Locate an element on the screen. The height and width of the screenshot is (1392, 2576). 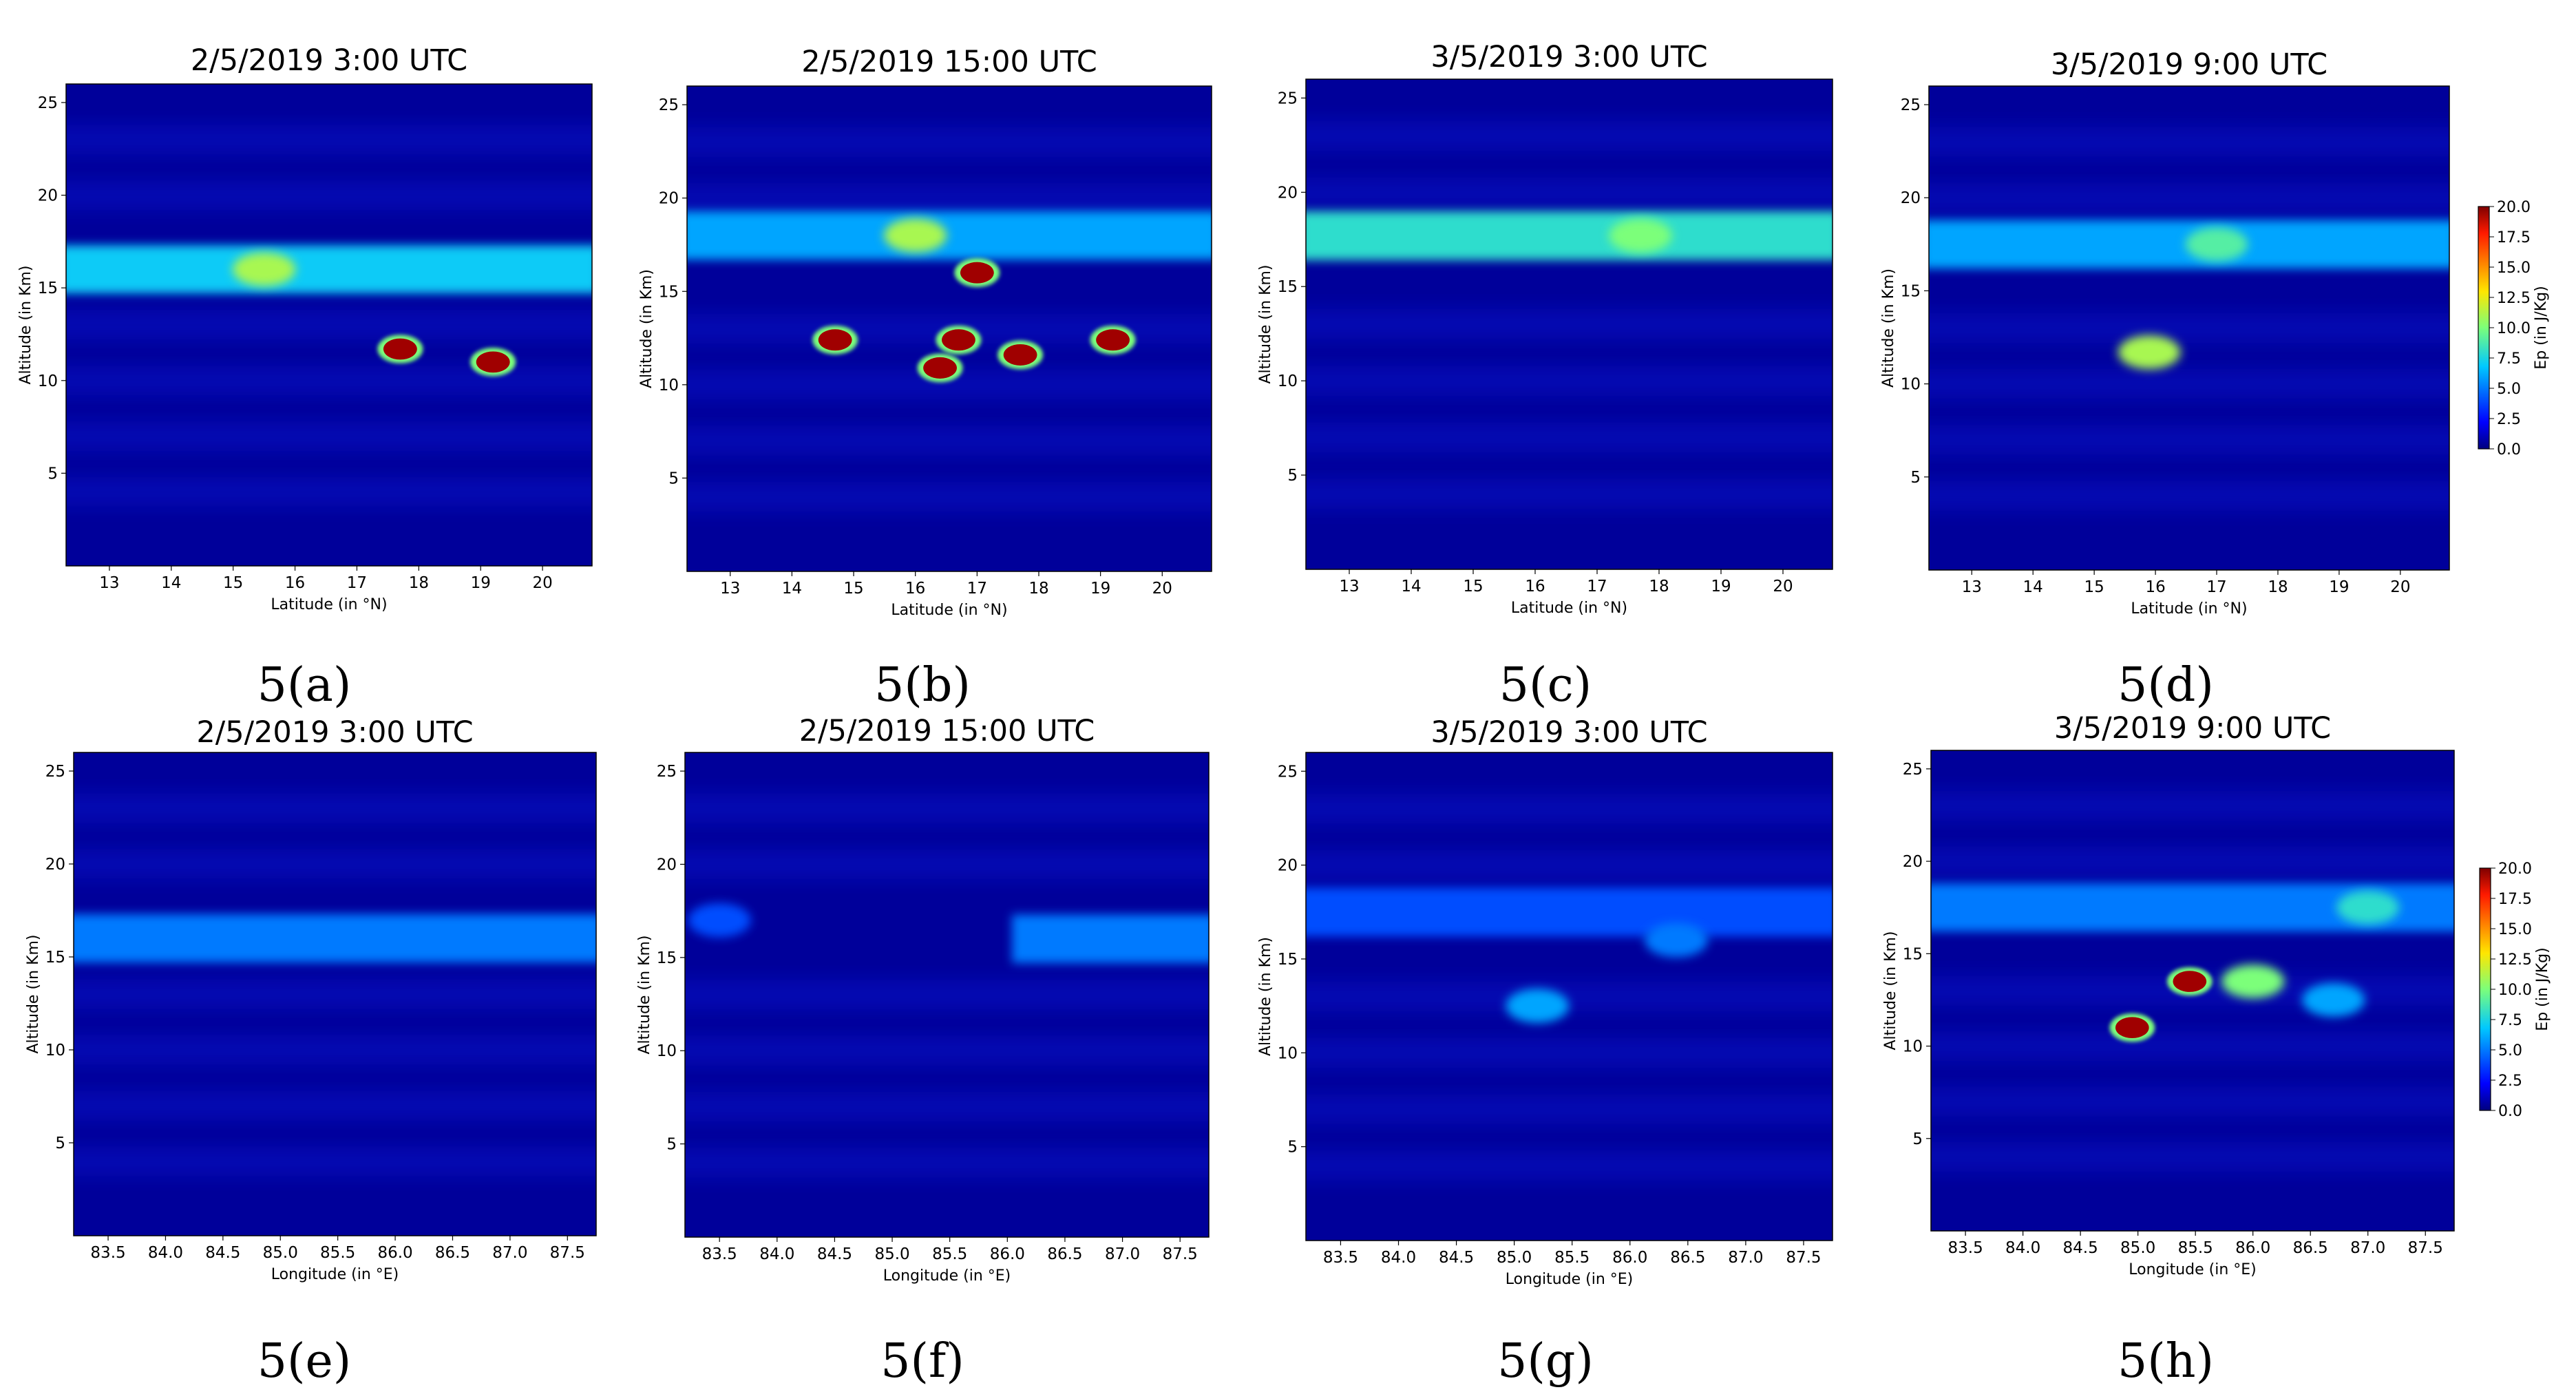
x-tick-label: 85.0 is located at coordinates (281, 1253).